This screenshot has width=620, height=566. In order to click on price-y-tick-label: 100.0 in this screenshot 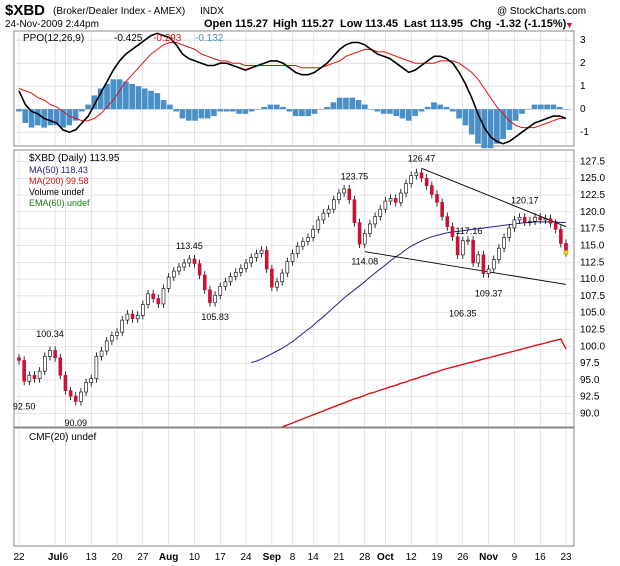, I will do `click(592, 346)`.